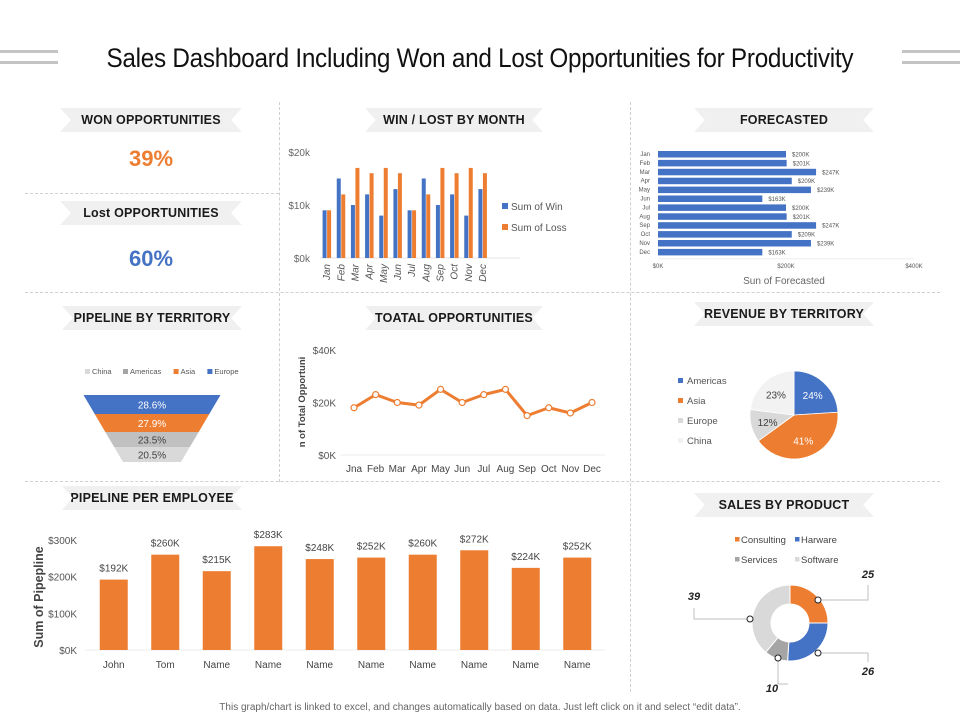 This screenshot has height=720, width=960. I want to click on legend-label: Asia, so click(696, 401).